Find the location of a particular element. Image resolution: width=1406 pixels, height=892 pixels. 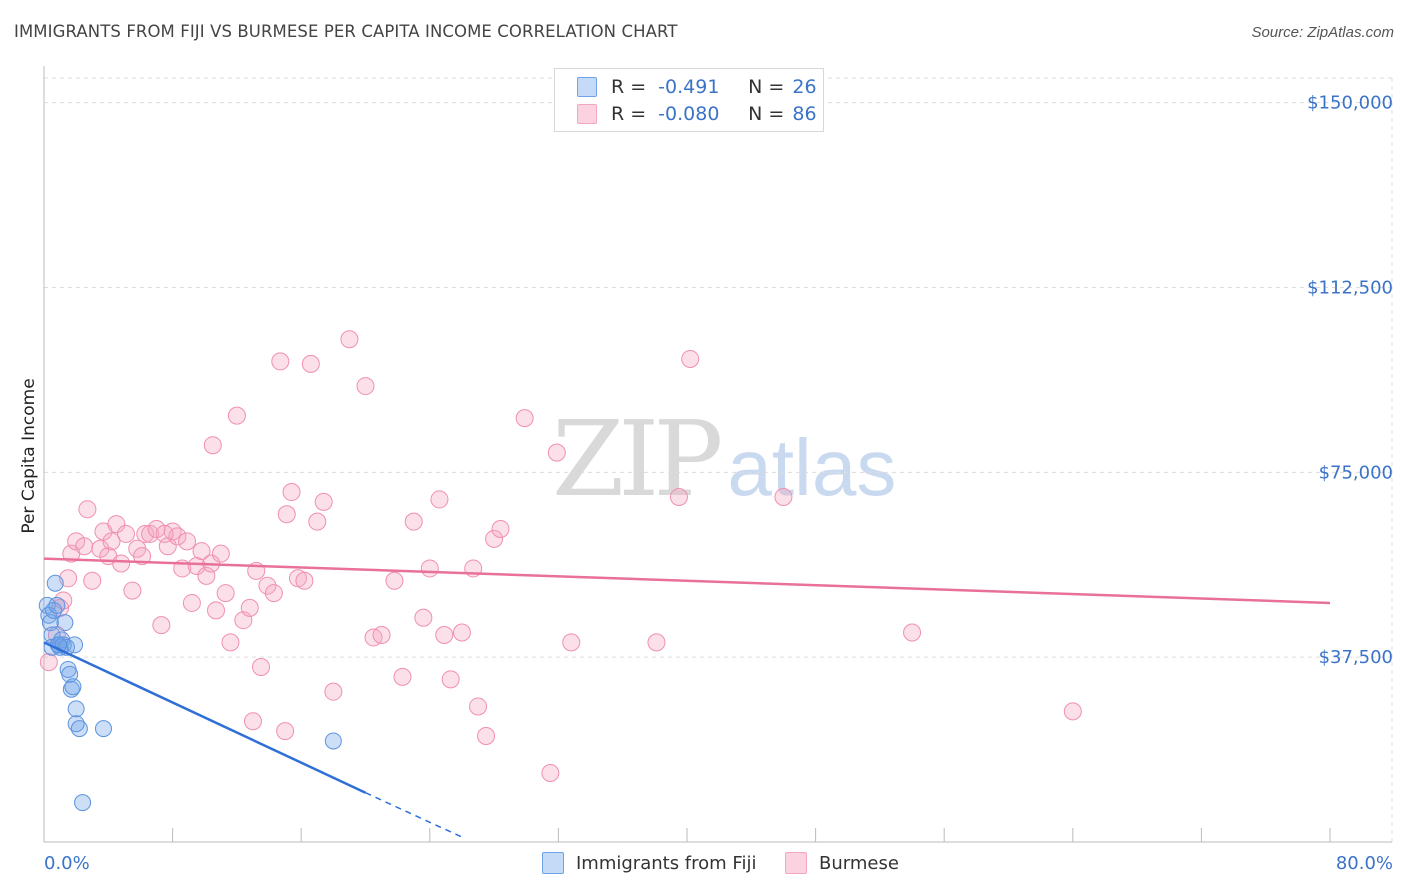

watermark-zip: ZIP is located at coordinates (637, 459).